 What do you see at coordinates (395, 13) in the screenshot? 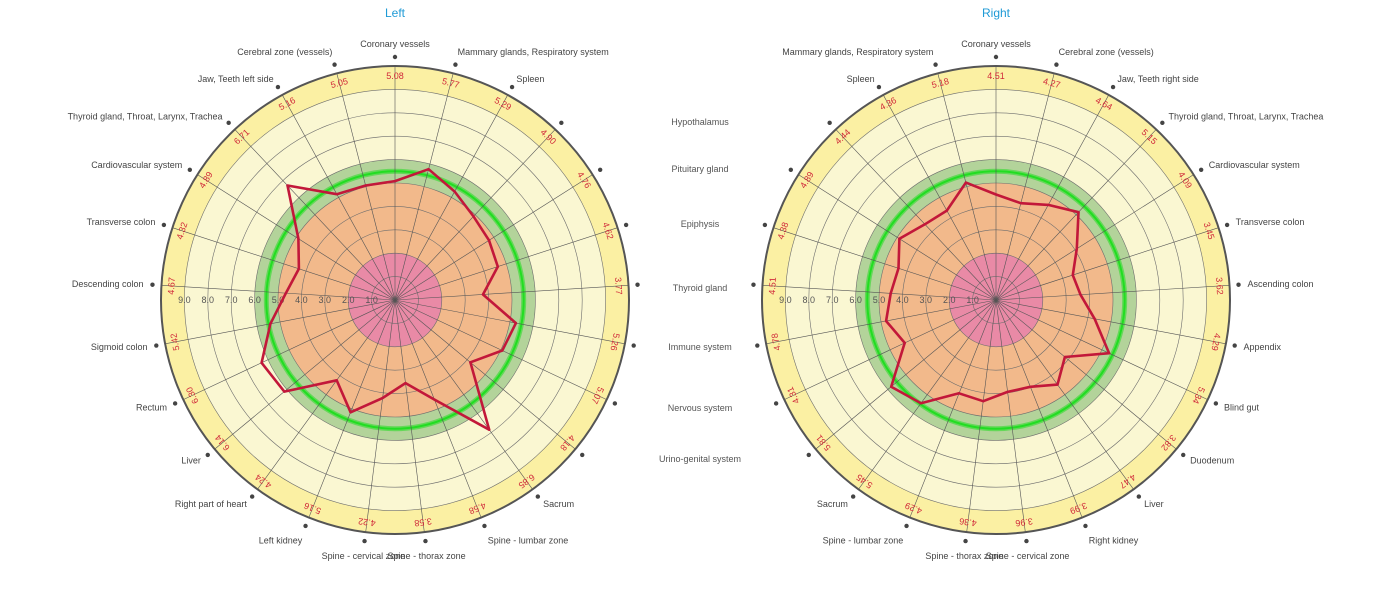
I see `chart-title: Left` at bounding box center [395, 13].